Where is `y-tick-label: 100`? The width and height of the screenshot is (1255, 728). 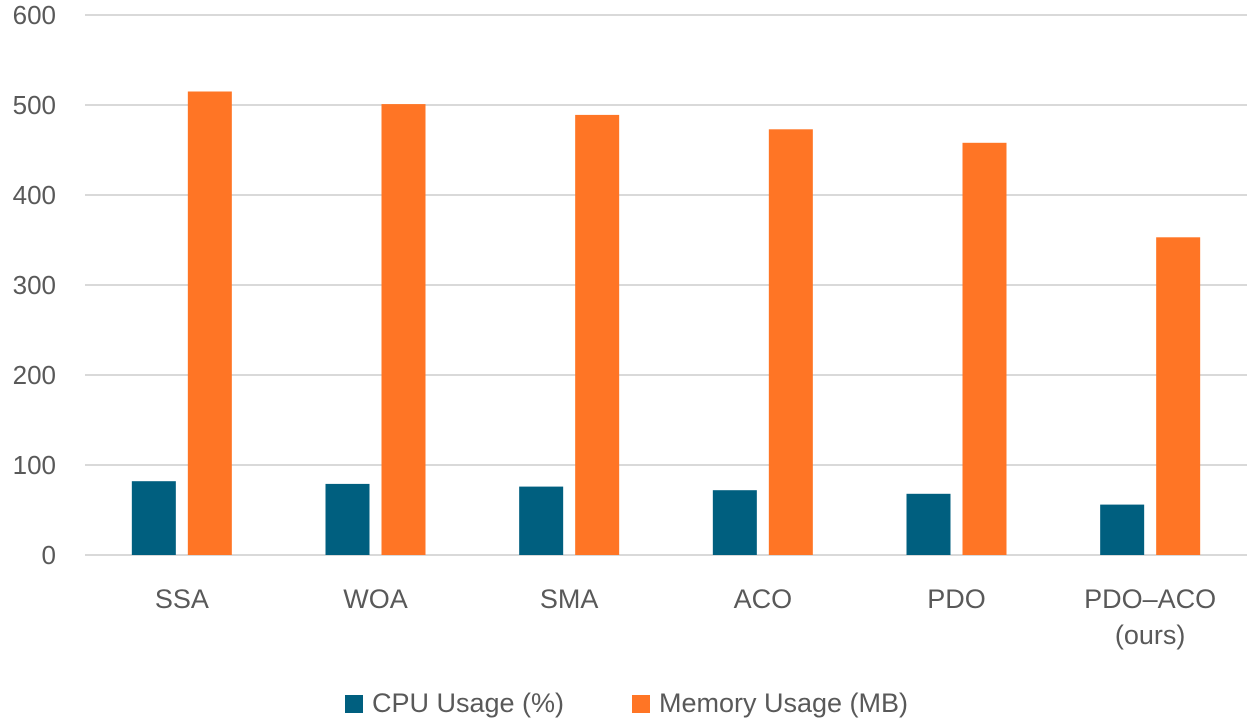
y-tick-label: 100 is located at coordinates (34, 465).